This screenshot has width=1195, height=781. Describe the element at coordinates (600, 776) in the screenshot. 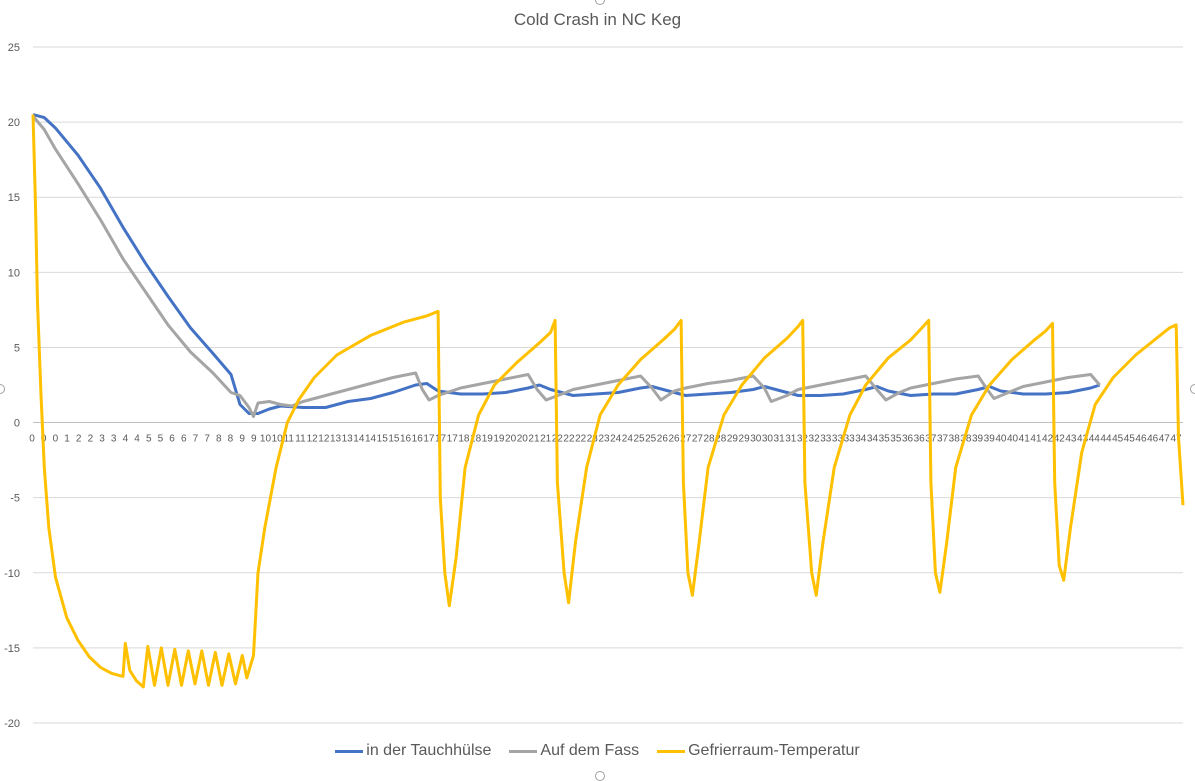

I see `frame-handle-bottom` at that location.